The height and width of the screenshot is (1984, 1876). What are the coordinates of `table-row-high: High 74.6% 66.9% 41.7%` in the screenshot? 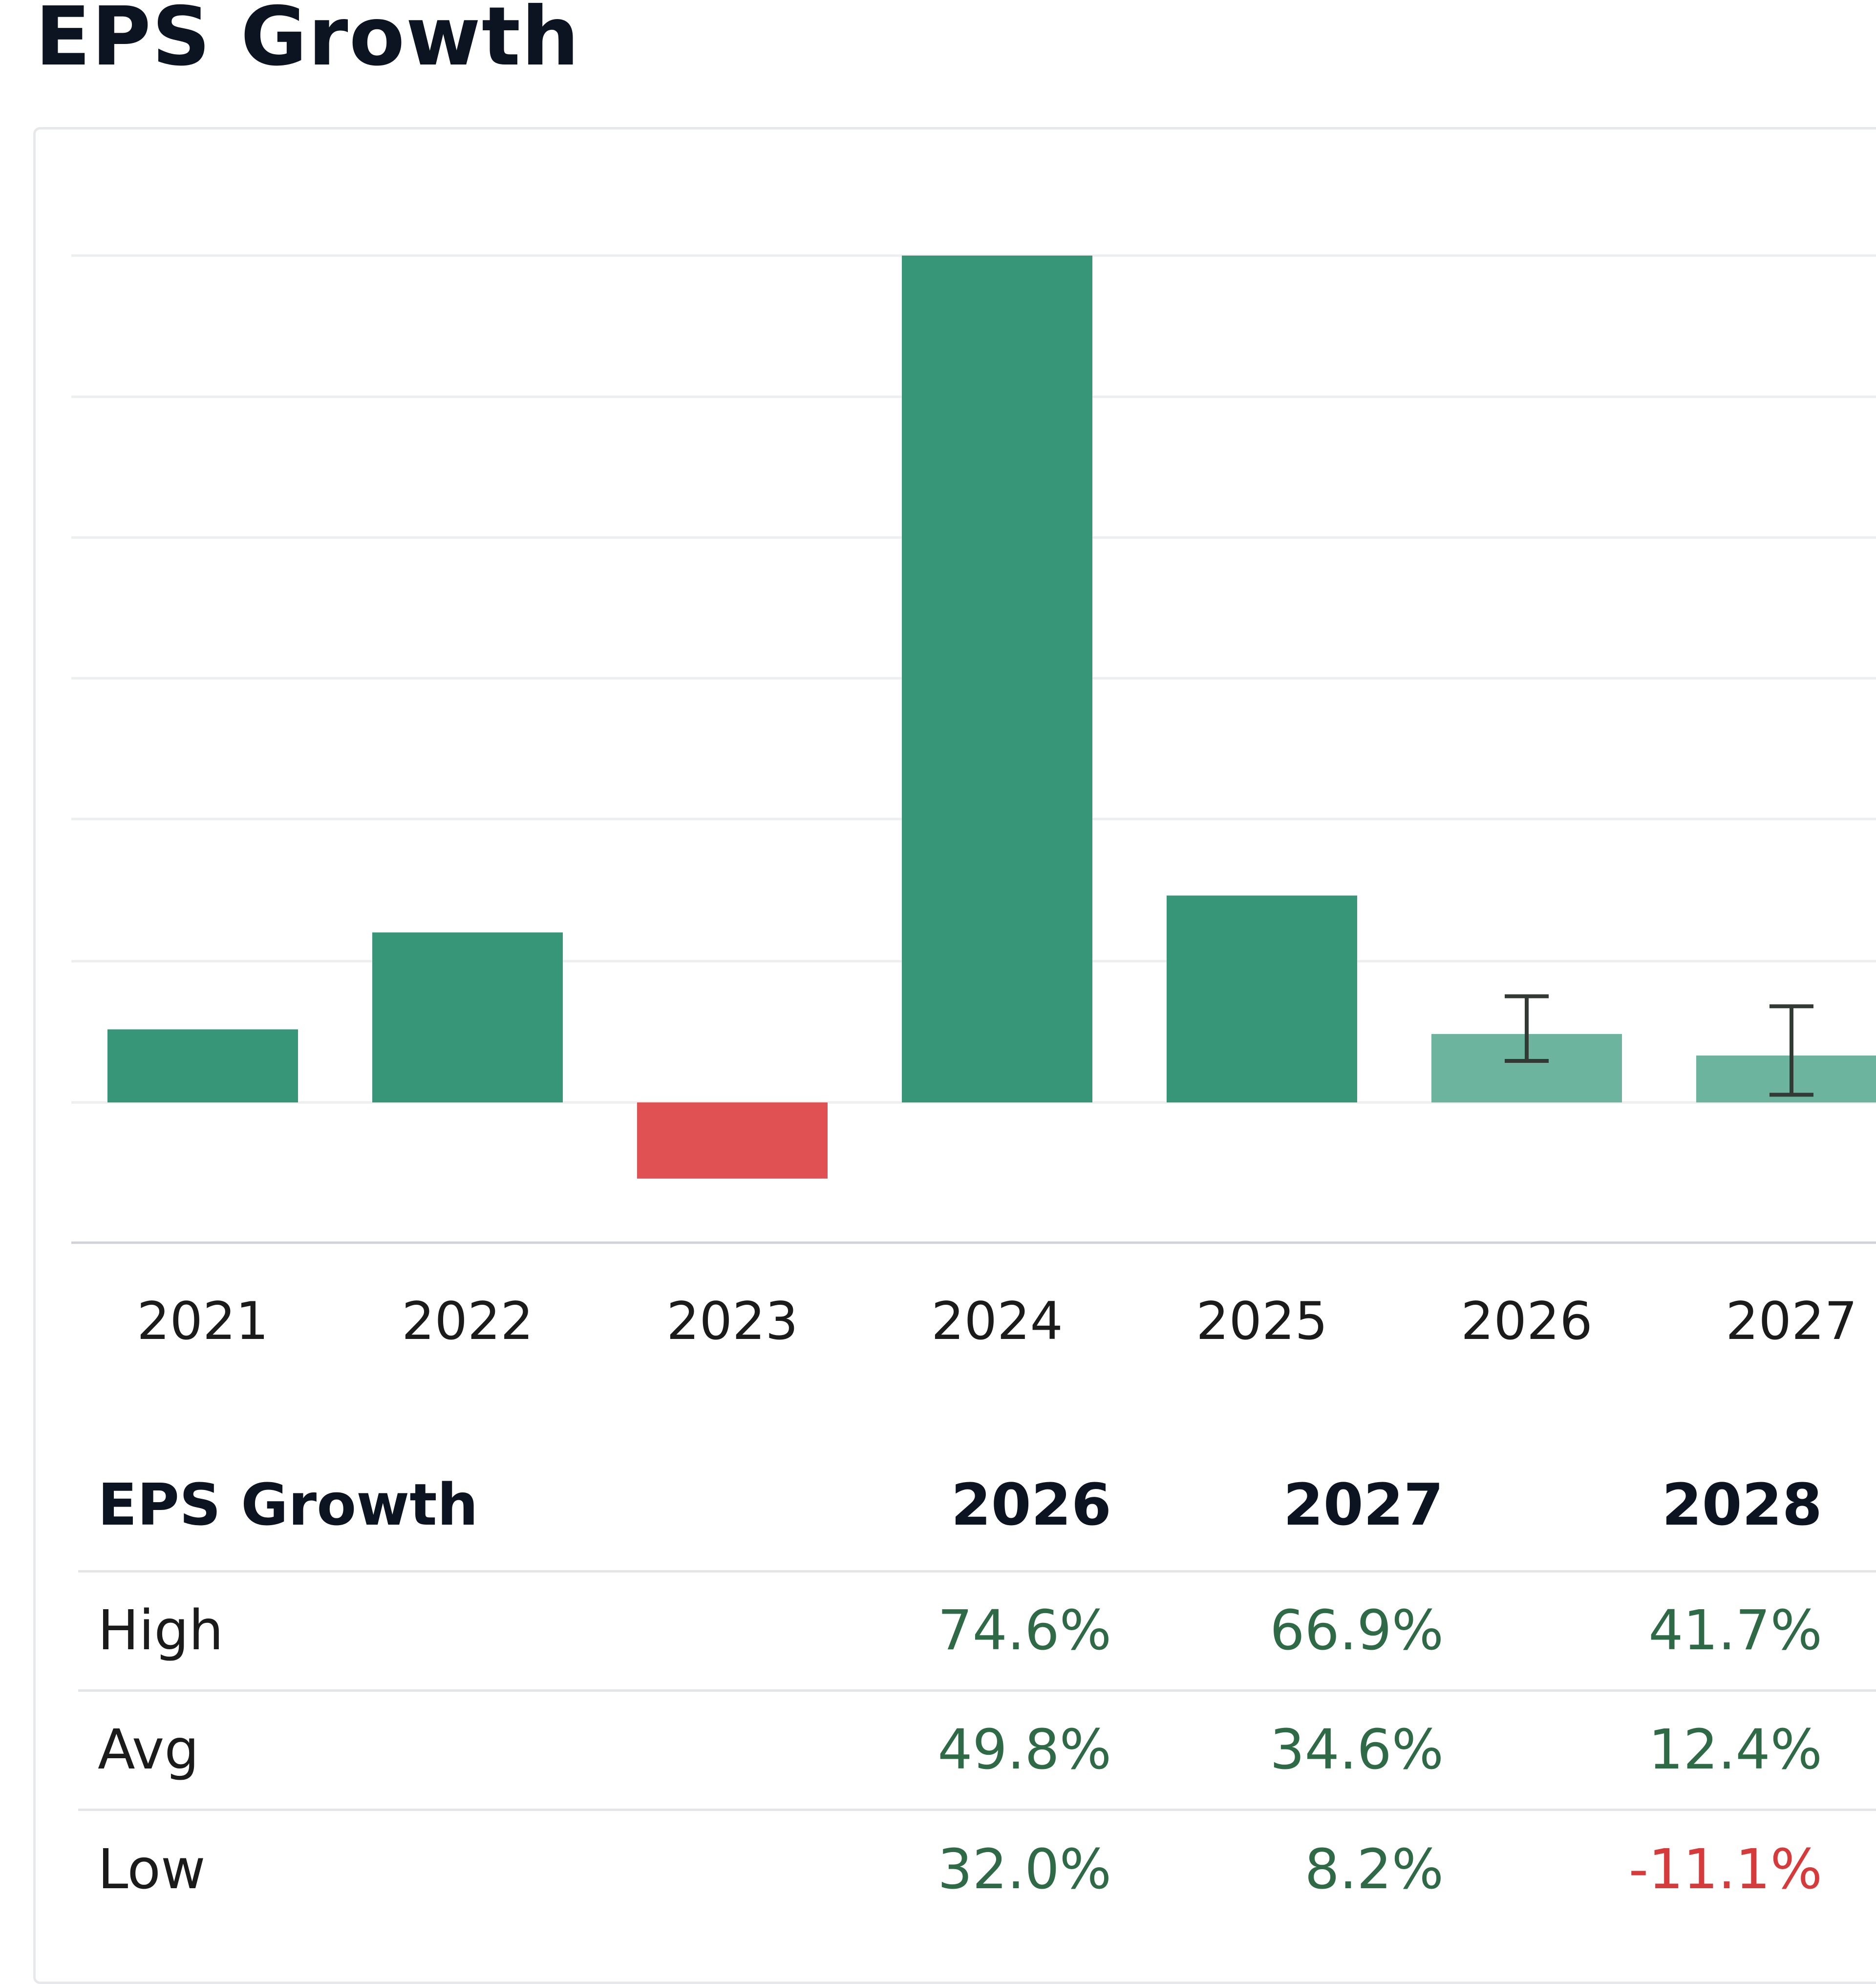 It's located at (977, 1631).